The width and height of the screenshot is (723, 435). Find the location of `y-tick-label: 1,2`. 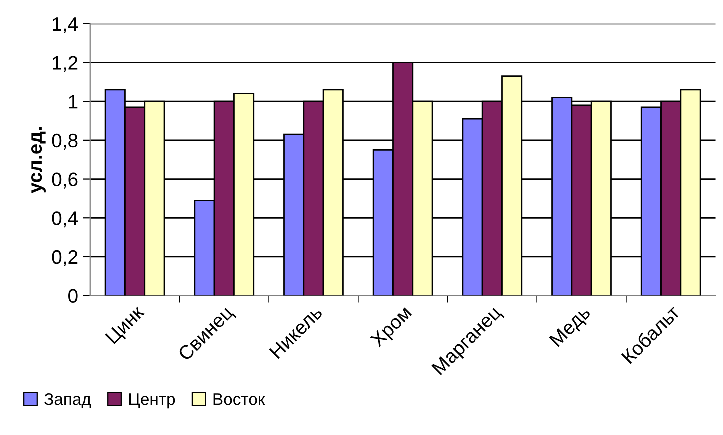

y-tick-label: 1,2 is located at coordinates (65, 64).